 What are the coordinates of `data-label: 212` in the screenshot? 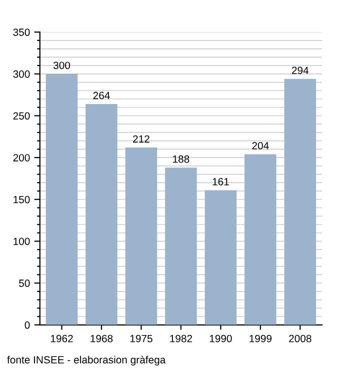 It's located at (141, 139).